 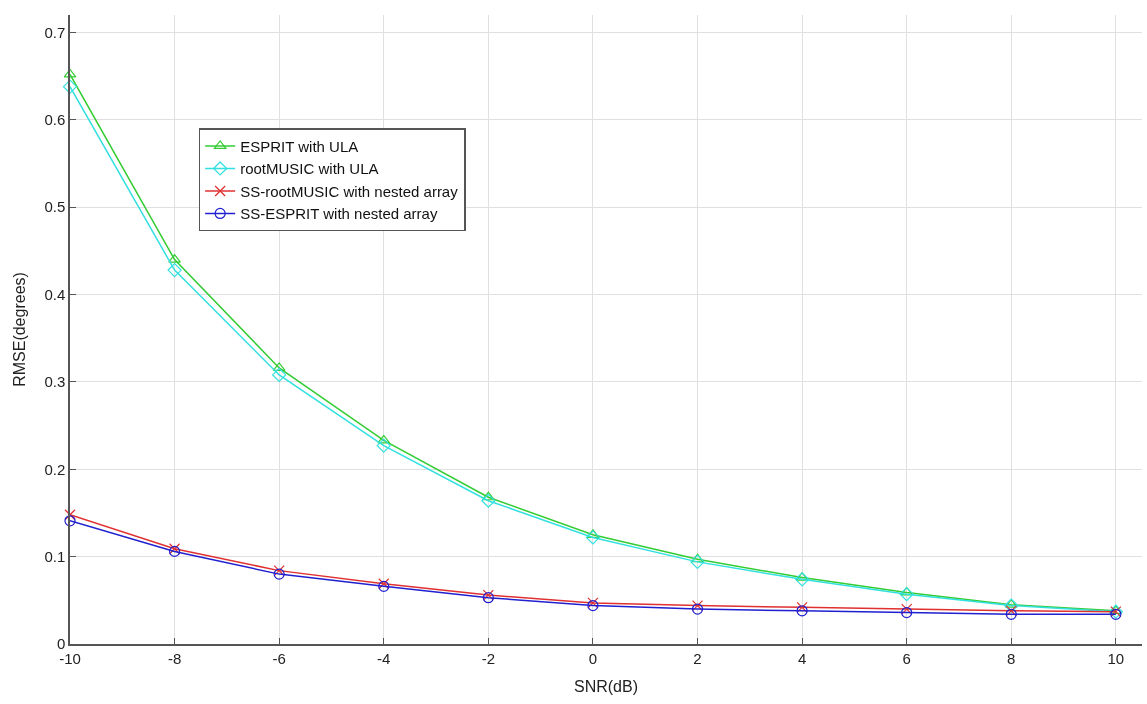 What do you see at coordinates (309, 169) in the screenshot?
I see `legend-label: rootMUSIC with ULA` at bounding box center [309, 169].